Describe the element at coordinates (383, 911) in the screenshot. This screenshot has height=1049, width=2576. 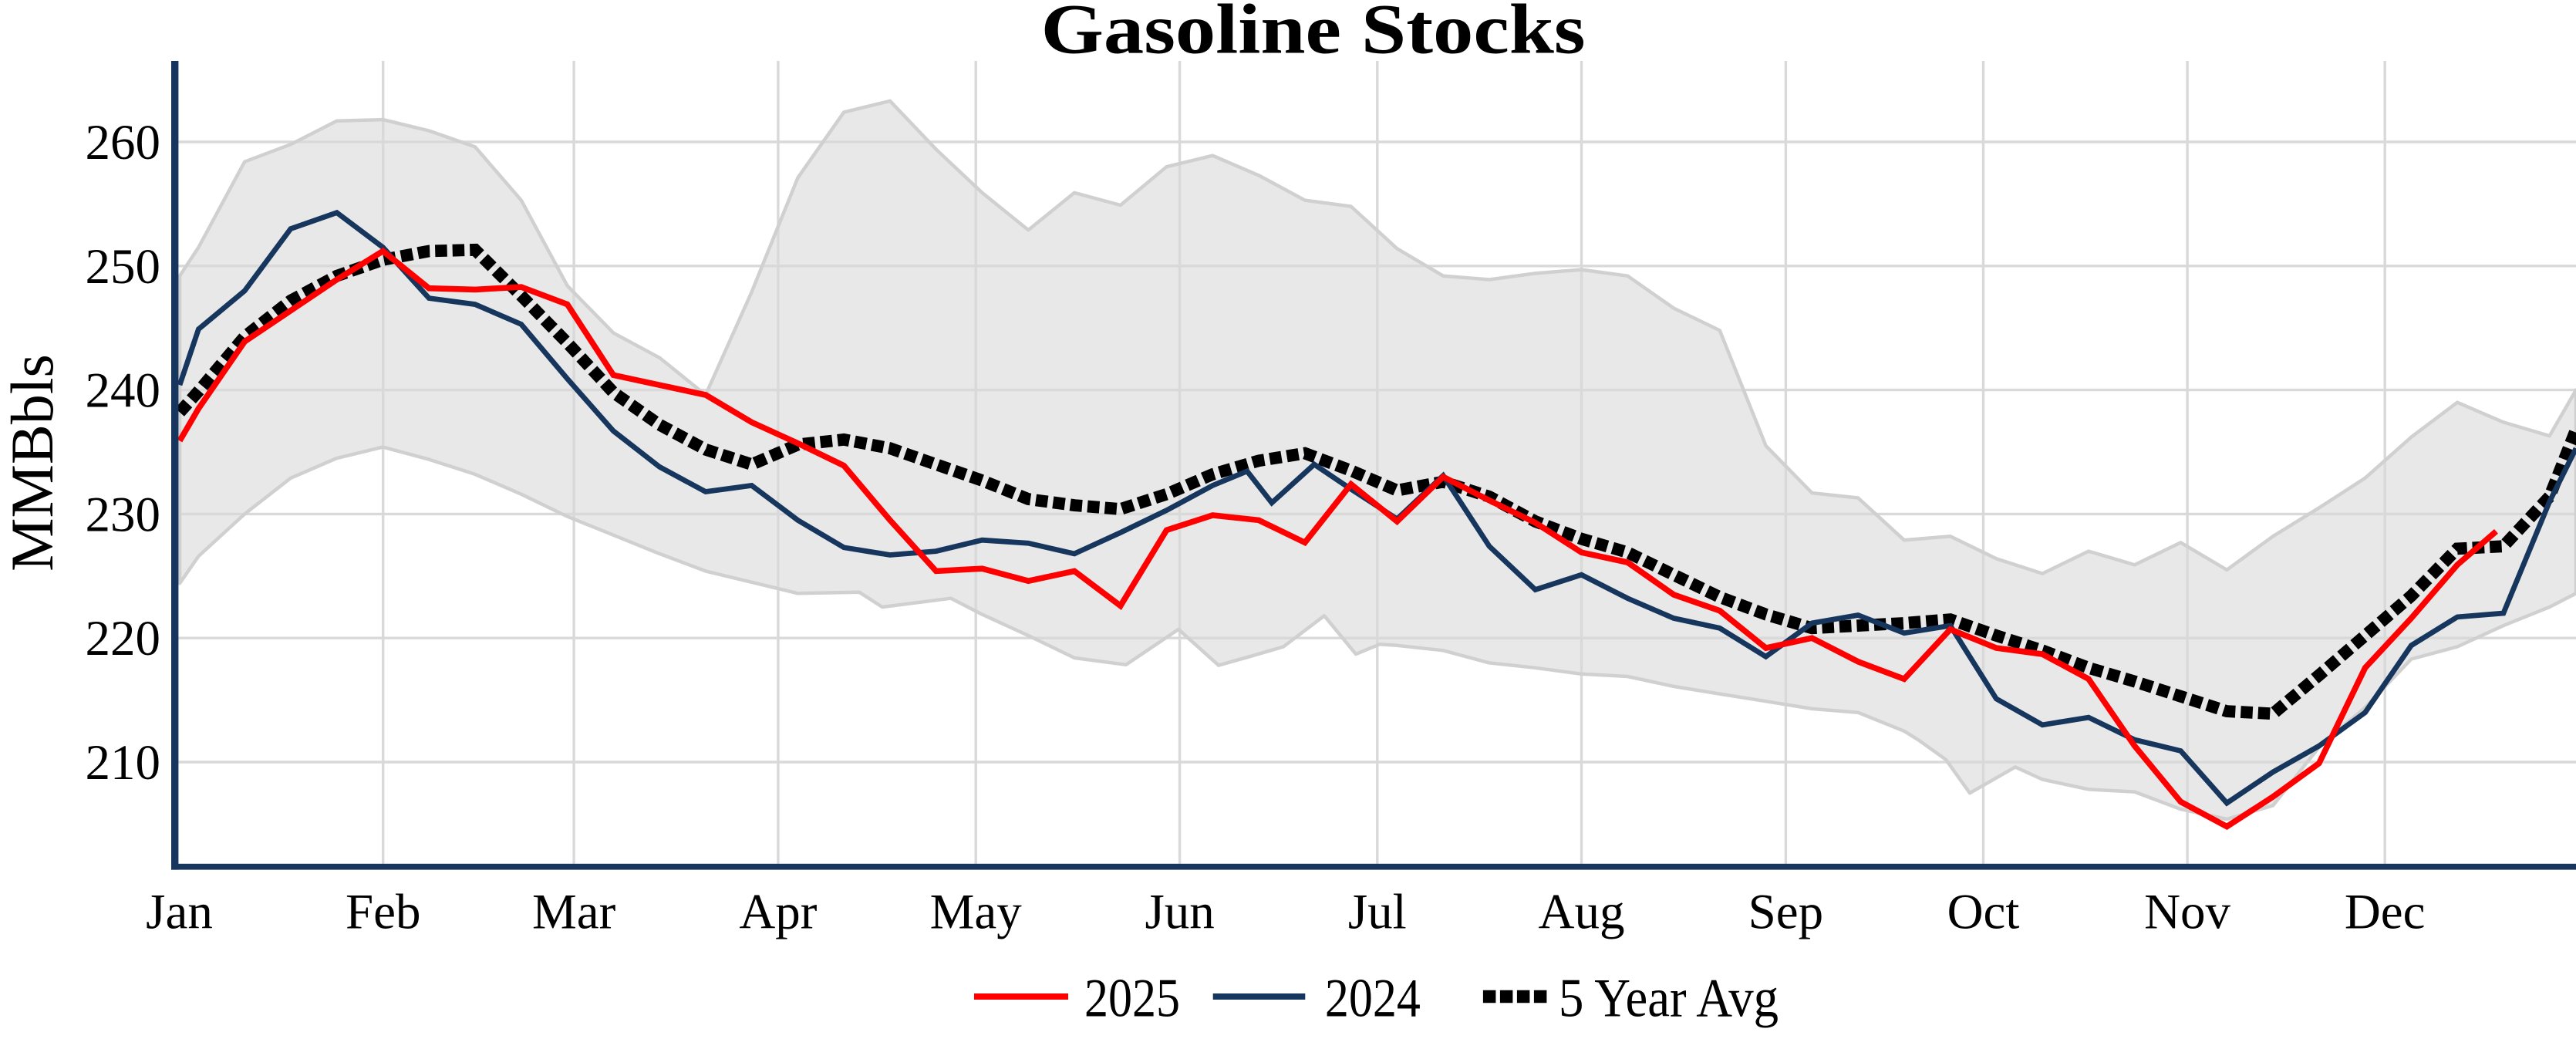
I see `svg-text: Feb` at that location.